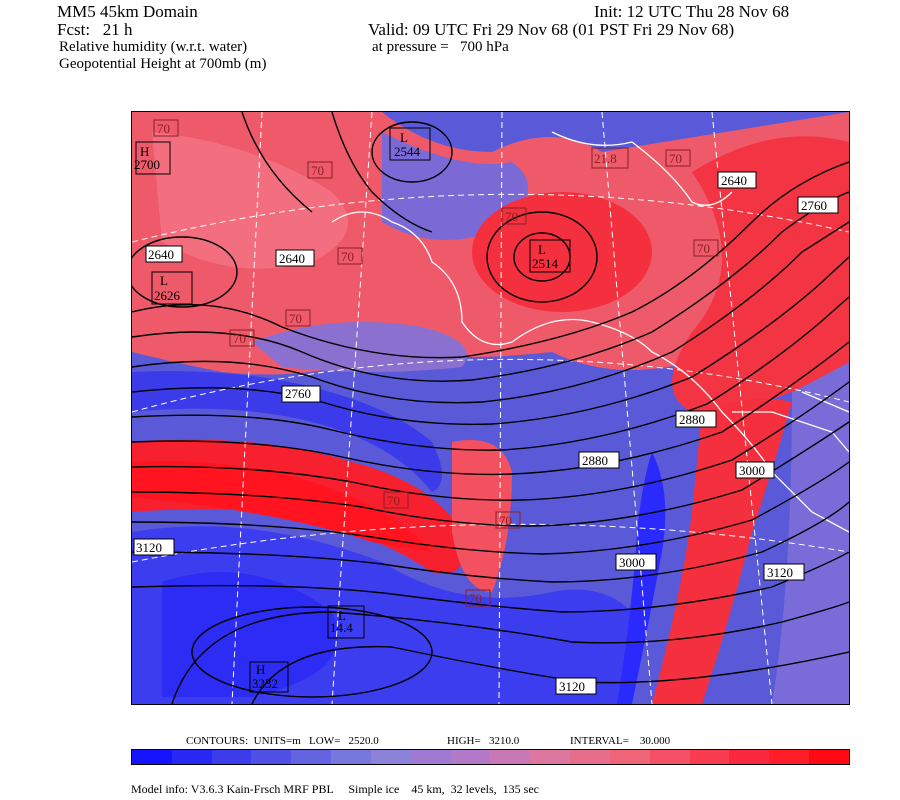 This screenshot has height=800, width=900. I want to click on svg-text: 21.8, so click(605, 158).